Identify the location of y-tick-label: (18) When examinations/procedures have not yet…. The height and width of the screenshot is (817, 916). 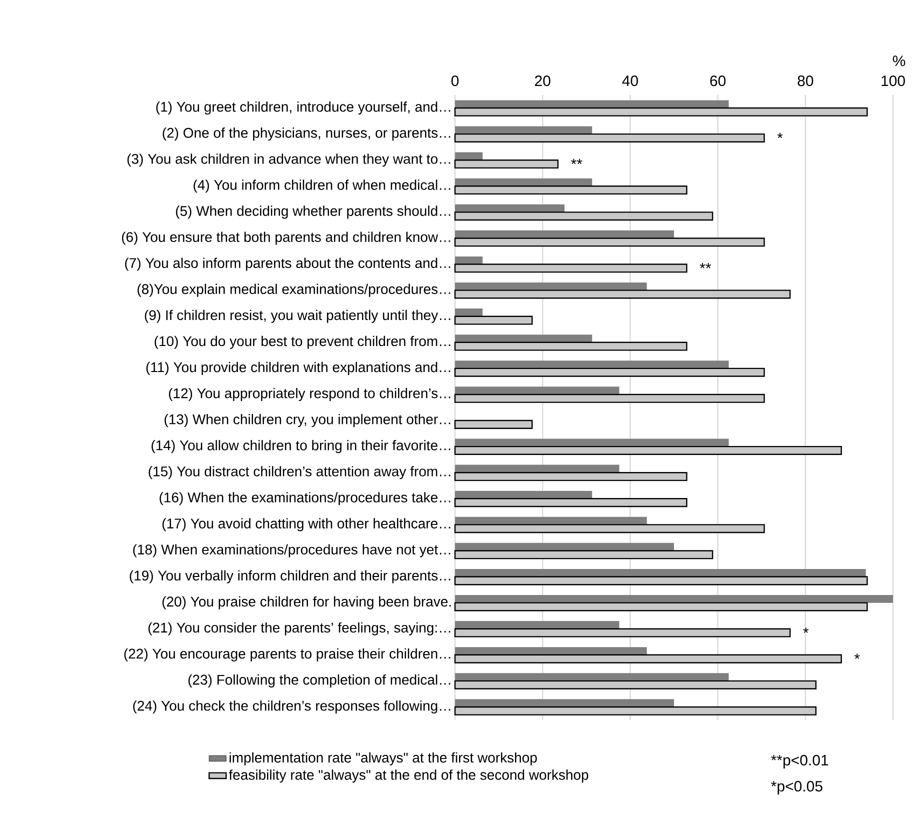
(291, 551).